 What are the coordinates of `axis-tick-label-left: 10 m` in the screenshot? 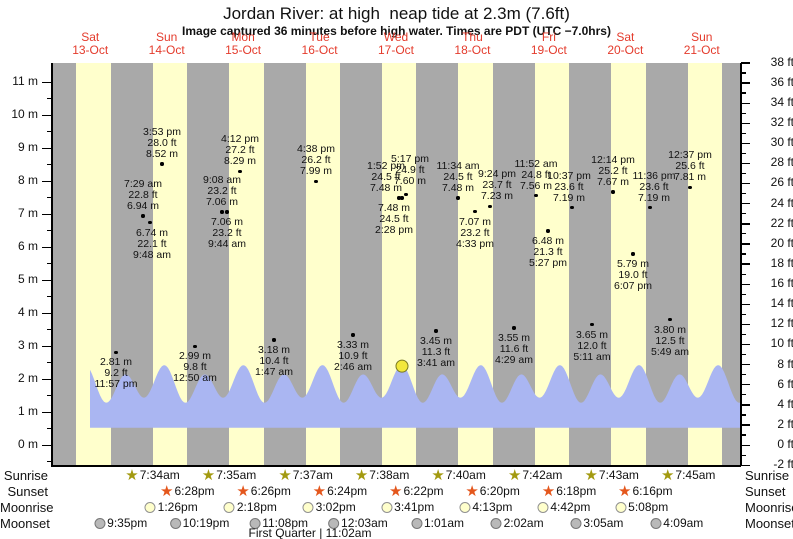 It's located at (24, 114).